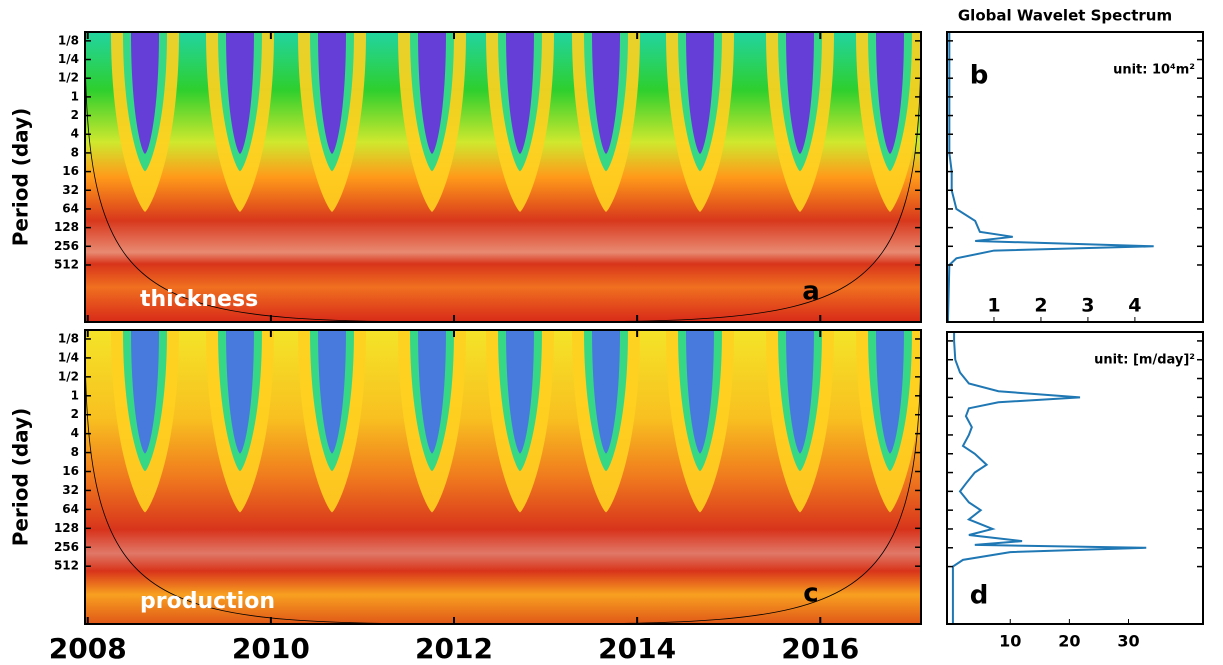  What do you see at coordinates (810, 594) in the screenshot?
I see `panel-label: c` at bounding box center [810, 594].